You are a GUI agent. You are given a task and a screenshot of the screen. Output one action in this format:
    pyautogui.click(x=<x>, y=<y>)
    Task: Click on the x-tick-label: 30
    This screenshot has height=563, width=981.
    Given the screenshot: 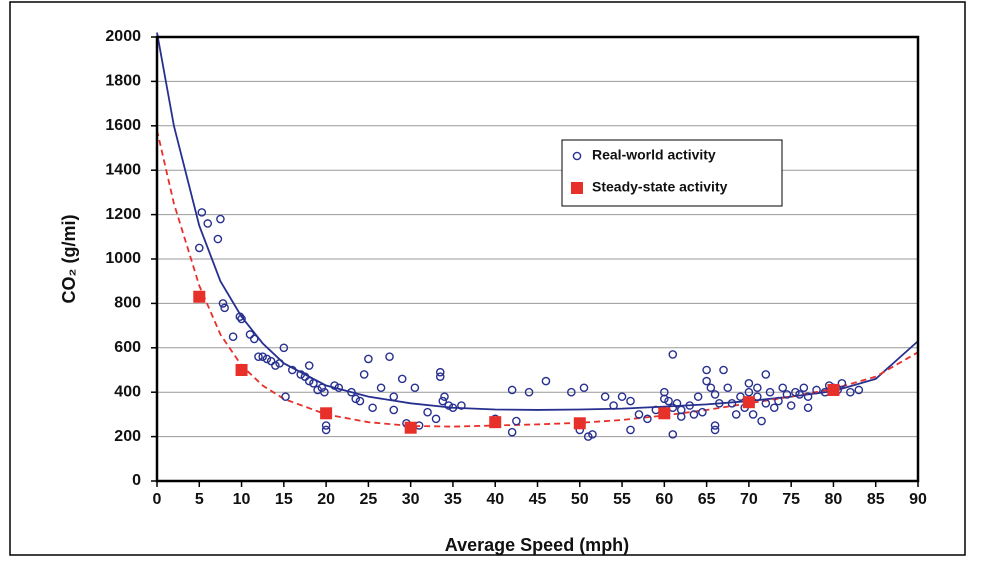 What is the action you would take?
    pyautogui.click(x=411, y=499)
    